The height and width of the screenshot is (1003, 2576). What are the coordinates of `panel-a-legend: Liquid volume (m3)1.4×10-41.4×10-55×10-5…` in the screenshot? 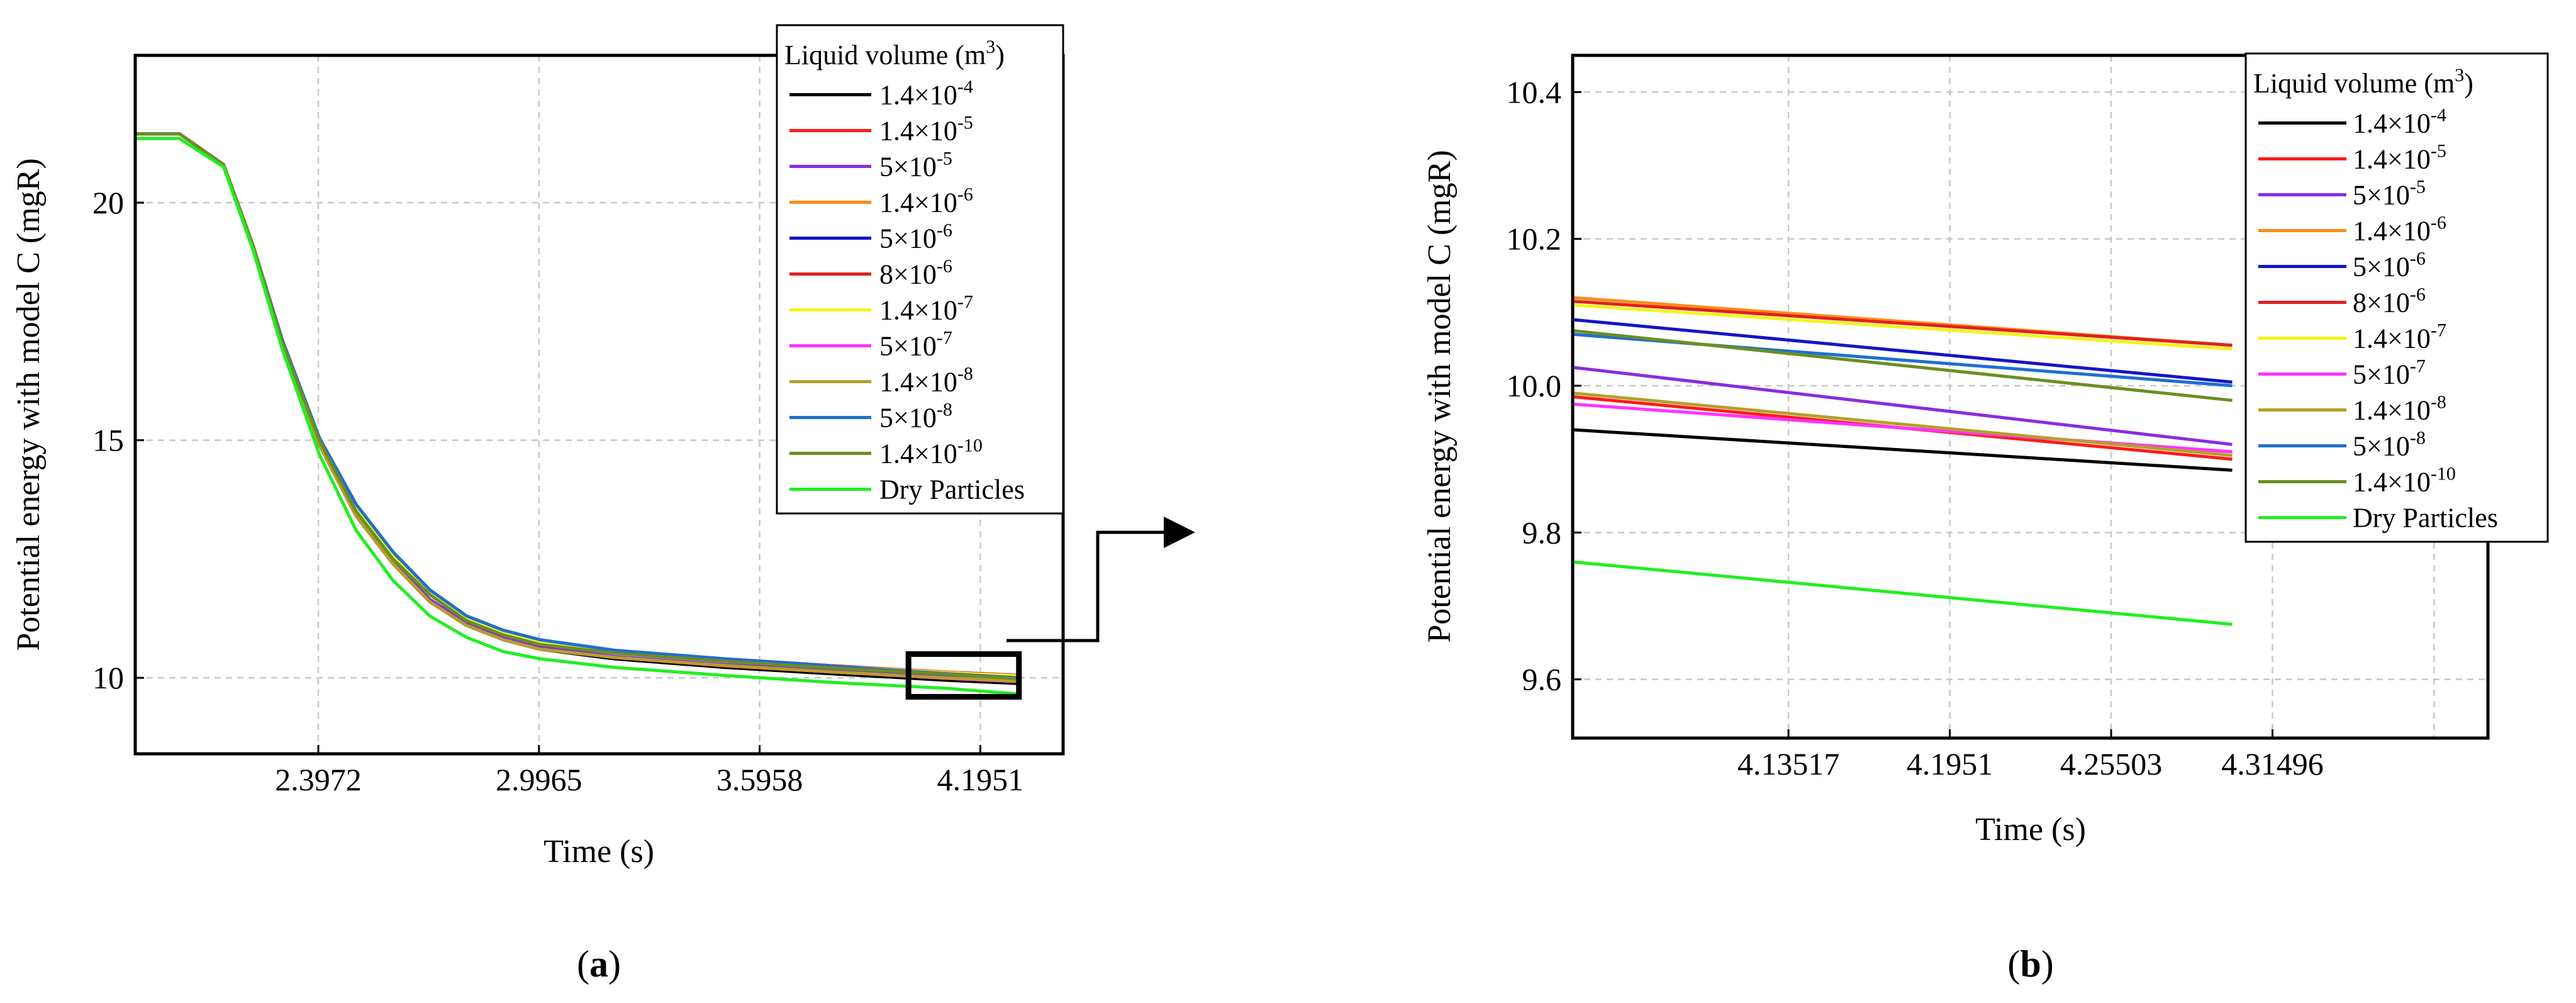 It's located at (920, 269).